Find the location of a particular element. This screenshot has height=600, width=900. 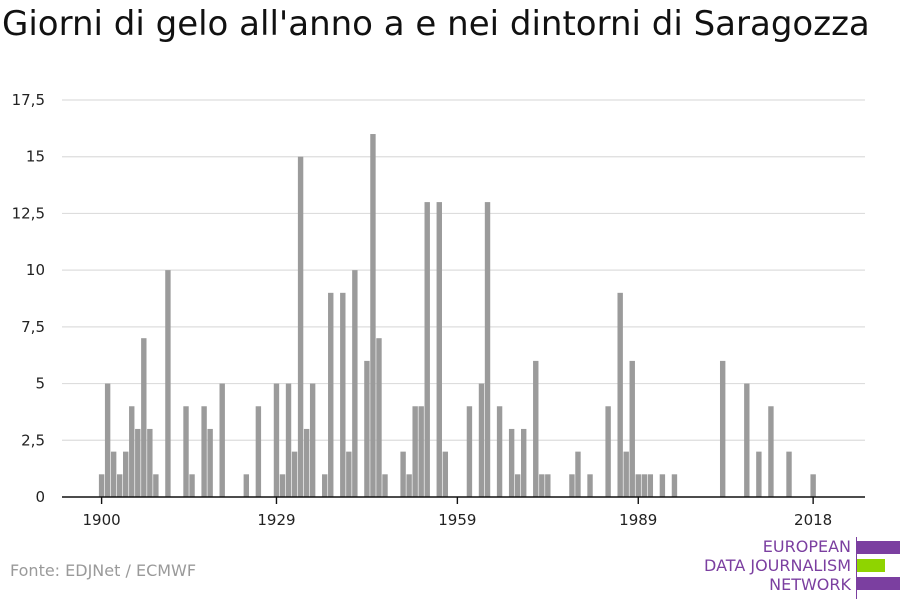

bar-1957 is located at coordinates (445, 474).